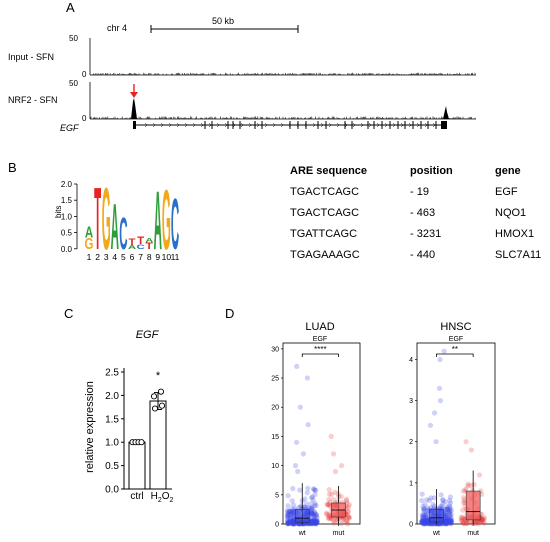 The height and width of the screenshot is (542, 550). I want to click on chrom-label: chr 4, so click(117, 28).